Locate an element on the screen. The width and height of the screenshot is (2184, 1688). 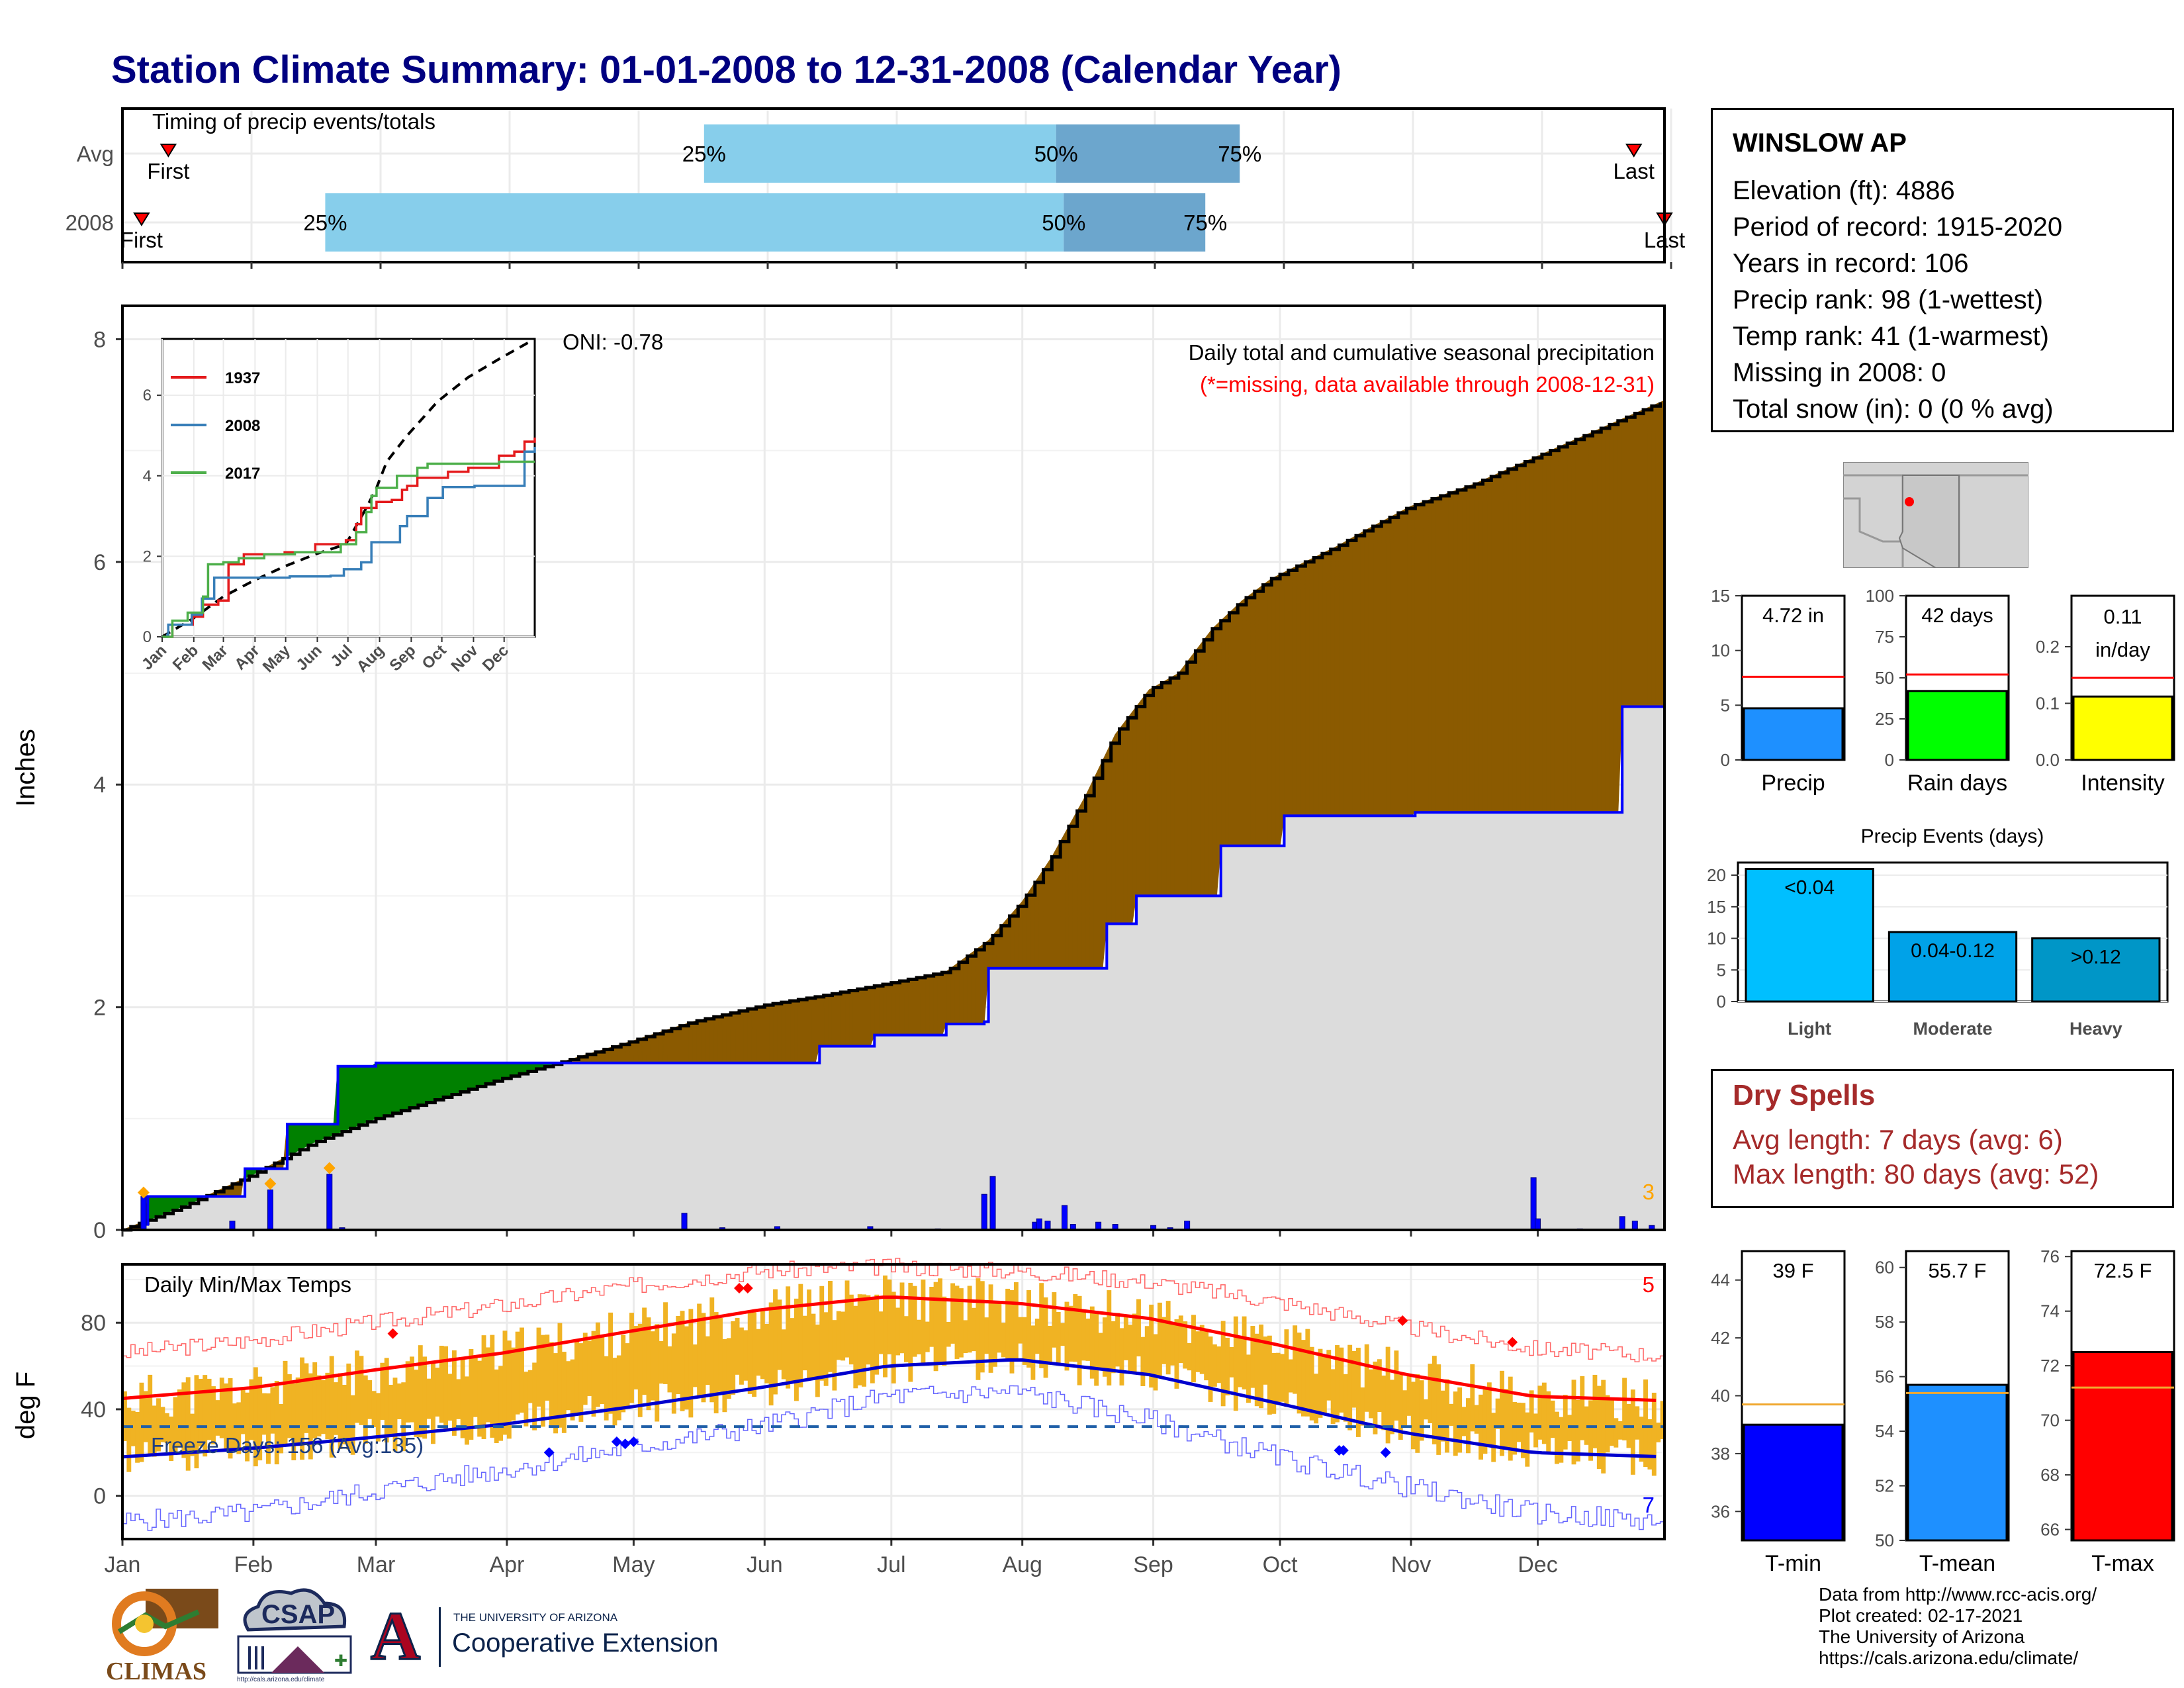
month-axis-label: Dec is located at coordinates (1538, 1564).